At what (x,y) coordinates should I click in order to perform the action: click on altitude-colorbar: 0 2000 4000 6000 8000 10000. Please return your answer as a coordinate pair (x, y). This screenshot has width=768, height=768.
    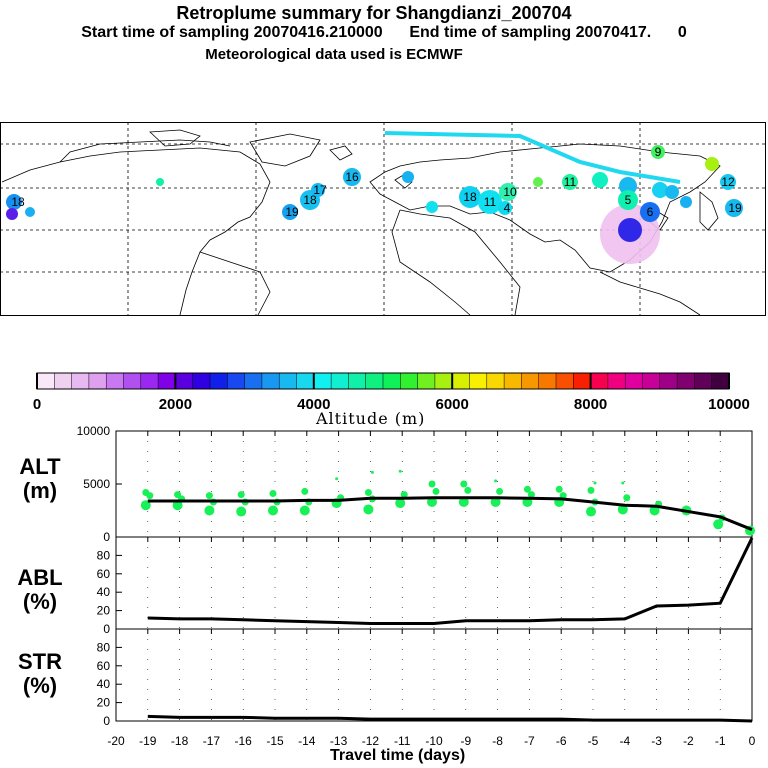
    Looking at the image, I should click on (391, 392).